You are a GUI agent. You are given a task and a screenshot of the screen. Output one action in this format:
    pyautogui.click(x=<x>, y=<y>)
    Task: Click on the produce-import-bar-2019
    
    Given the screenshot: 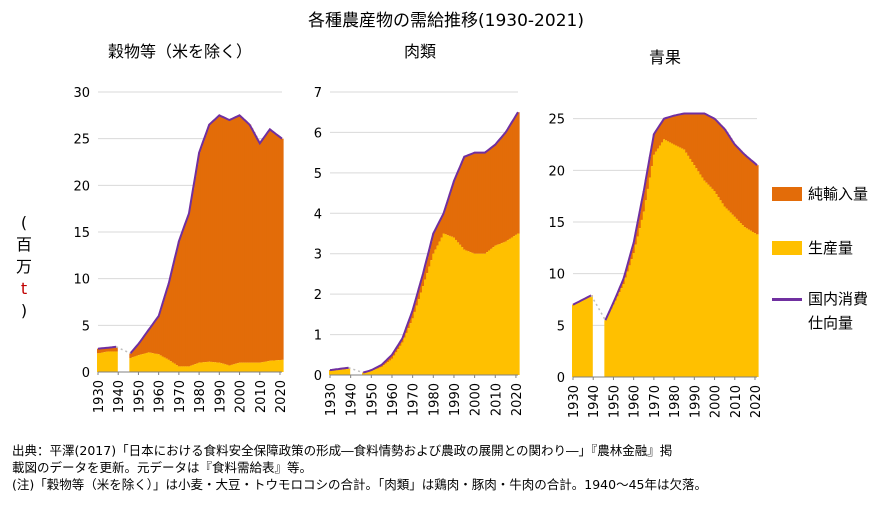 What is the action you would take?
    pyautogui.click(x=753, y=196)
    